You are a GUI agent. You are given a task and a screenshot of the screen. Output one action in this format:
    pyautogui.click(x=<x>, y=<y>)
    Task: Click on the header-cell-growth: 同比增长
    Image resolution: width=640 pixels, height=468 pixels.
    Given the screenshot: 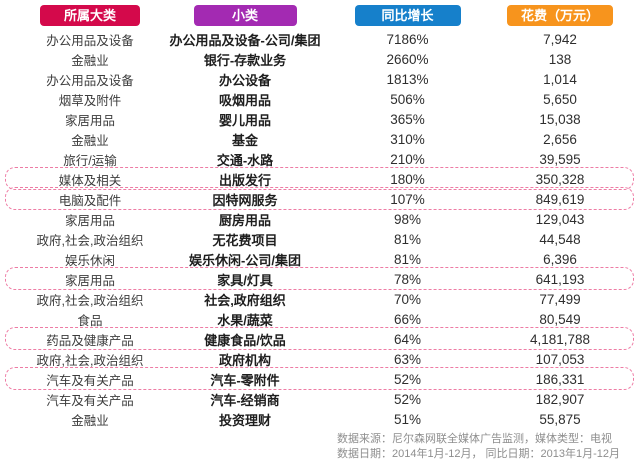 What is the action you would take?
    pyautogui.click(x=407, y=15)
    